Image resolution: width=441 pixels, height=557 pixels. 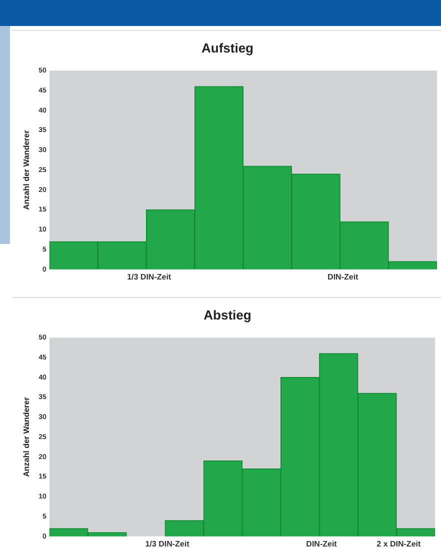 I want to click on chart-title: Abstieg, so click(x=228, y=314).